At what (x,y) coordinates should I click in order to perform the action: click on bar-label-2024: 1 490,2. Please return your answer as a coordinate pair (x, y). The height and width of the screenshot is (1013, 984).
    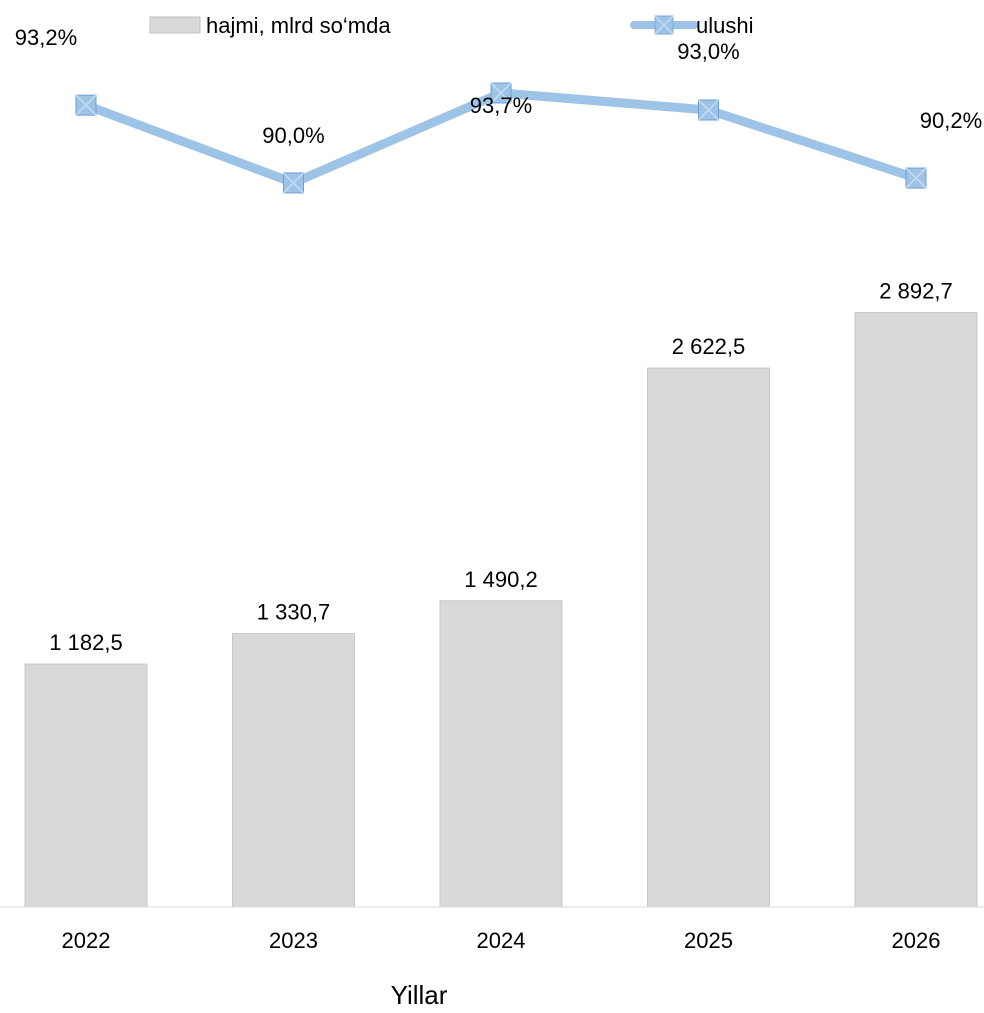
    Looking at the image, I should click on (500, 579).